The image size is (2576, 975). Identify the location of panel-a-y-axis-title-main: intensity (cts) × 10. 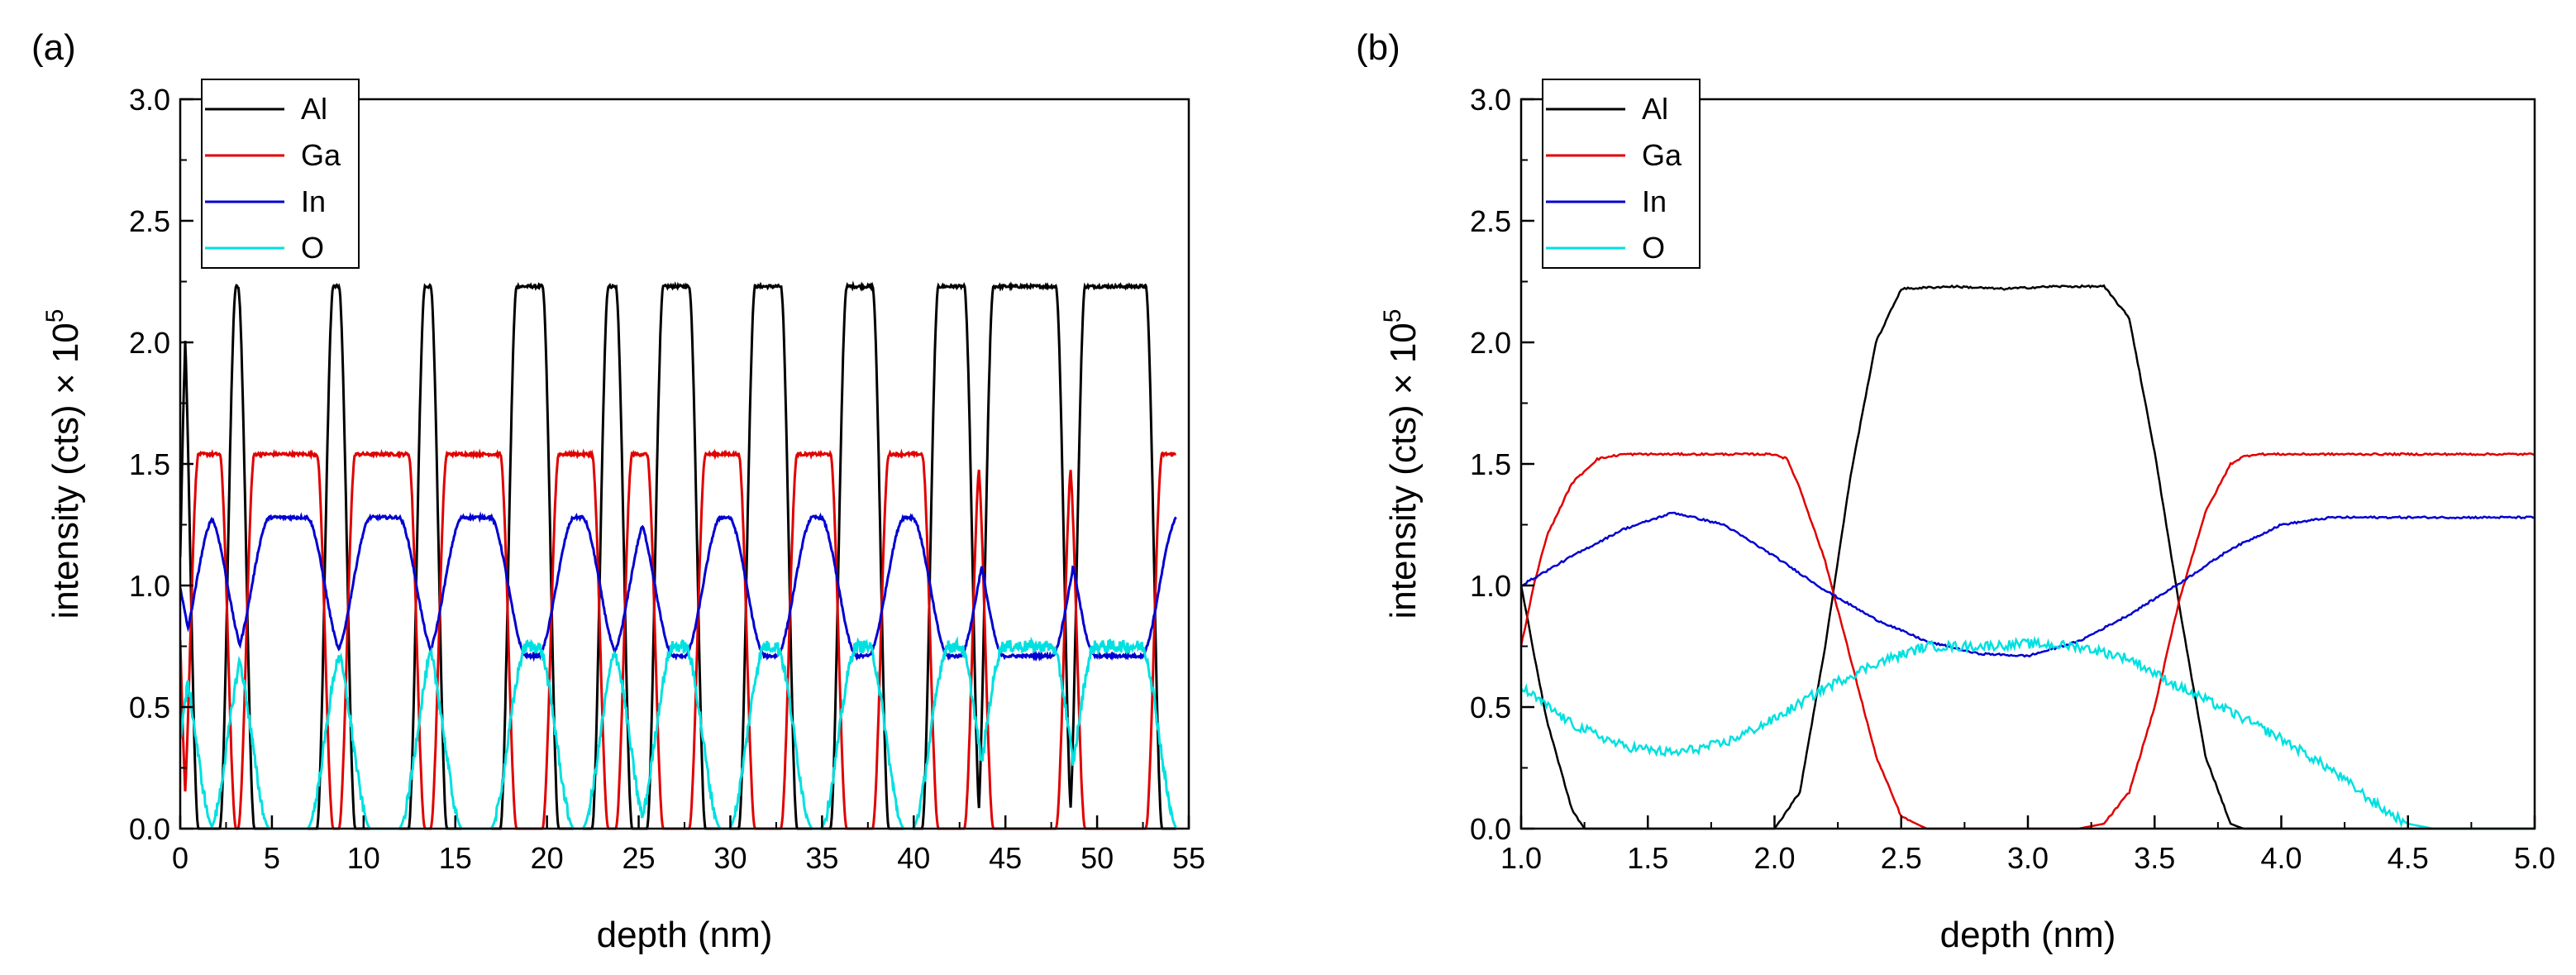
(65, 471).